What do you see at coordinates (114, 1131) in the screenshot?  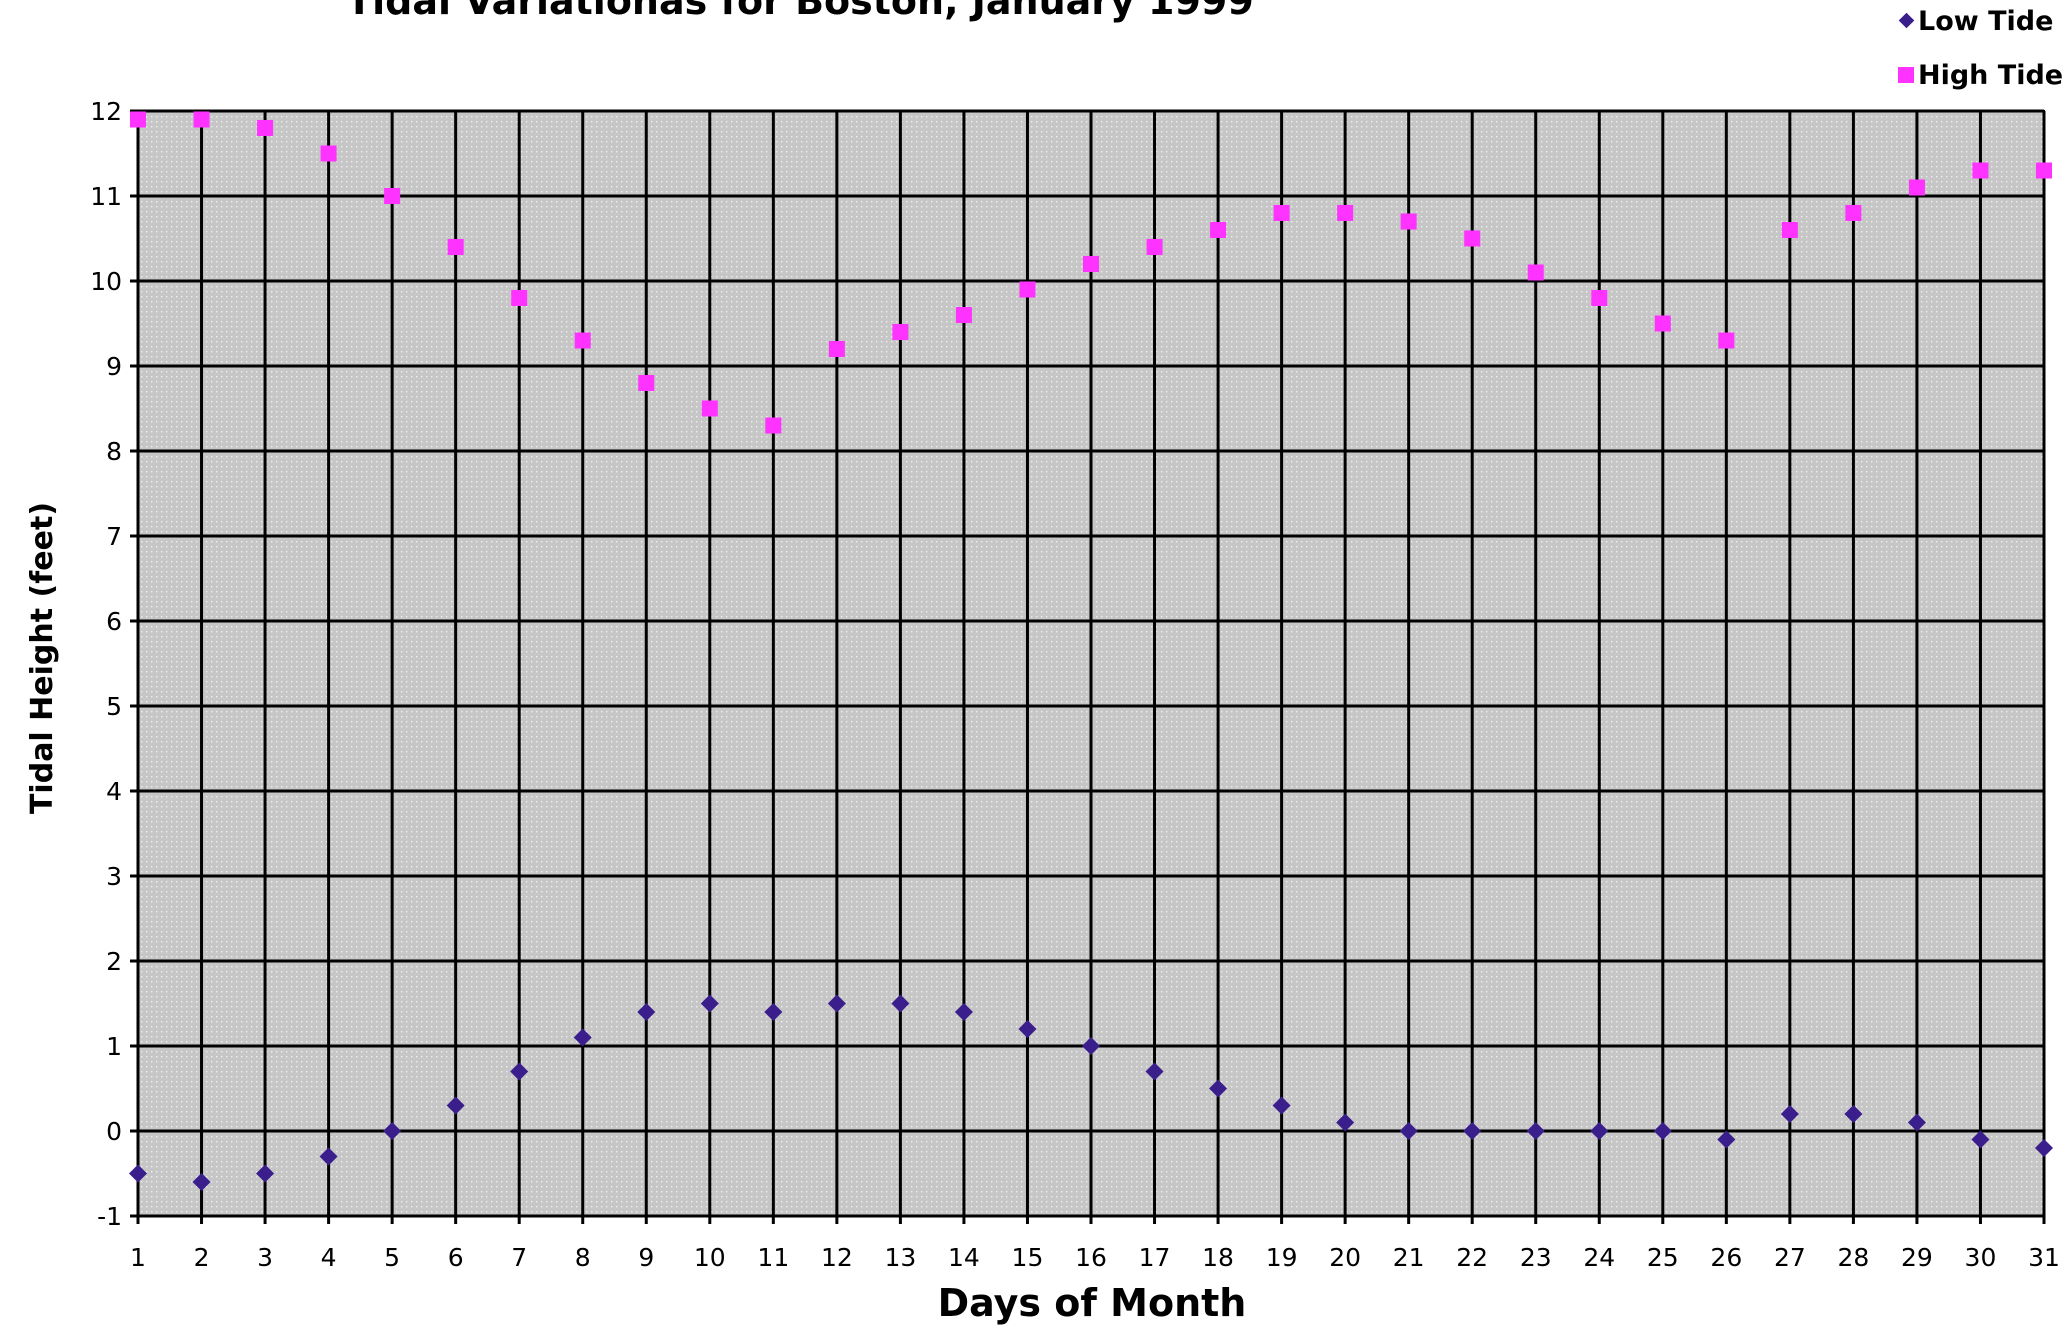 I see `y-tick-label: 0` at bounding box center [114, 1131].